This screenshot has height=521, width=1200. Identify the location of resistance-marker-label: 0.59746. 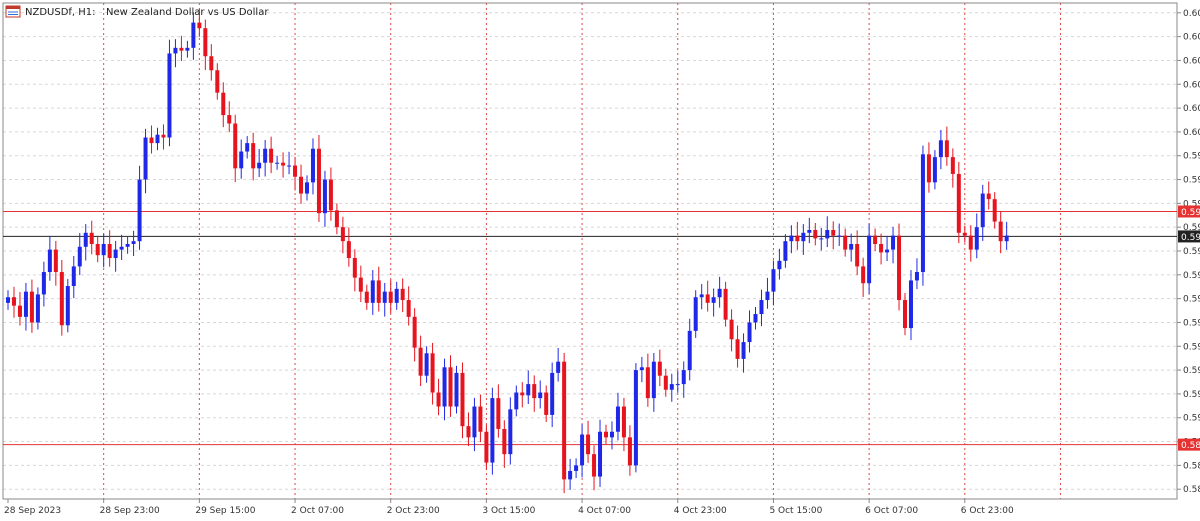
(1190, 213).